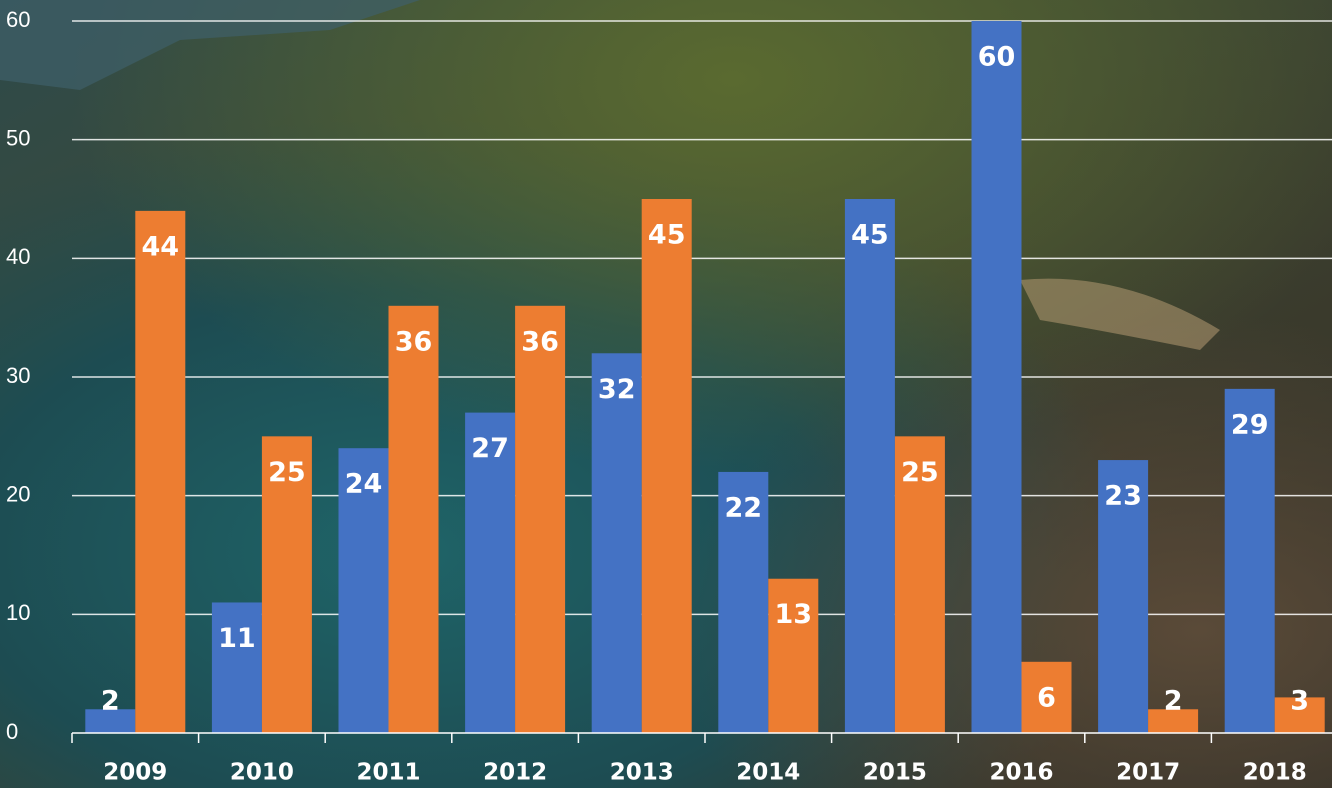  I want to click on value-label: 44, so click(161, 246).